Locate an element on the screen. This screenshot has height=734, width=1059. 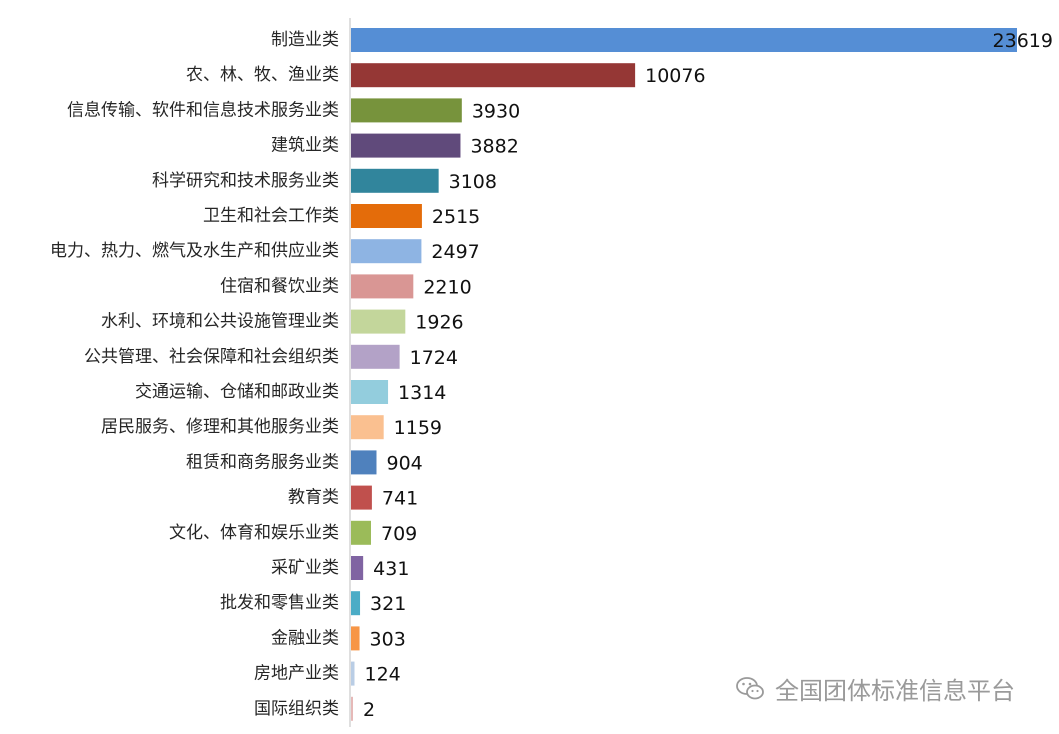
value-label: 2 is located at coordinates (369, 710).